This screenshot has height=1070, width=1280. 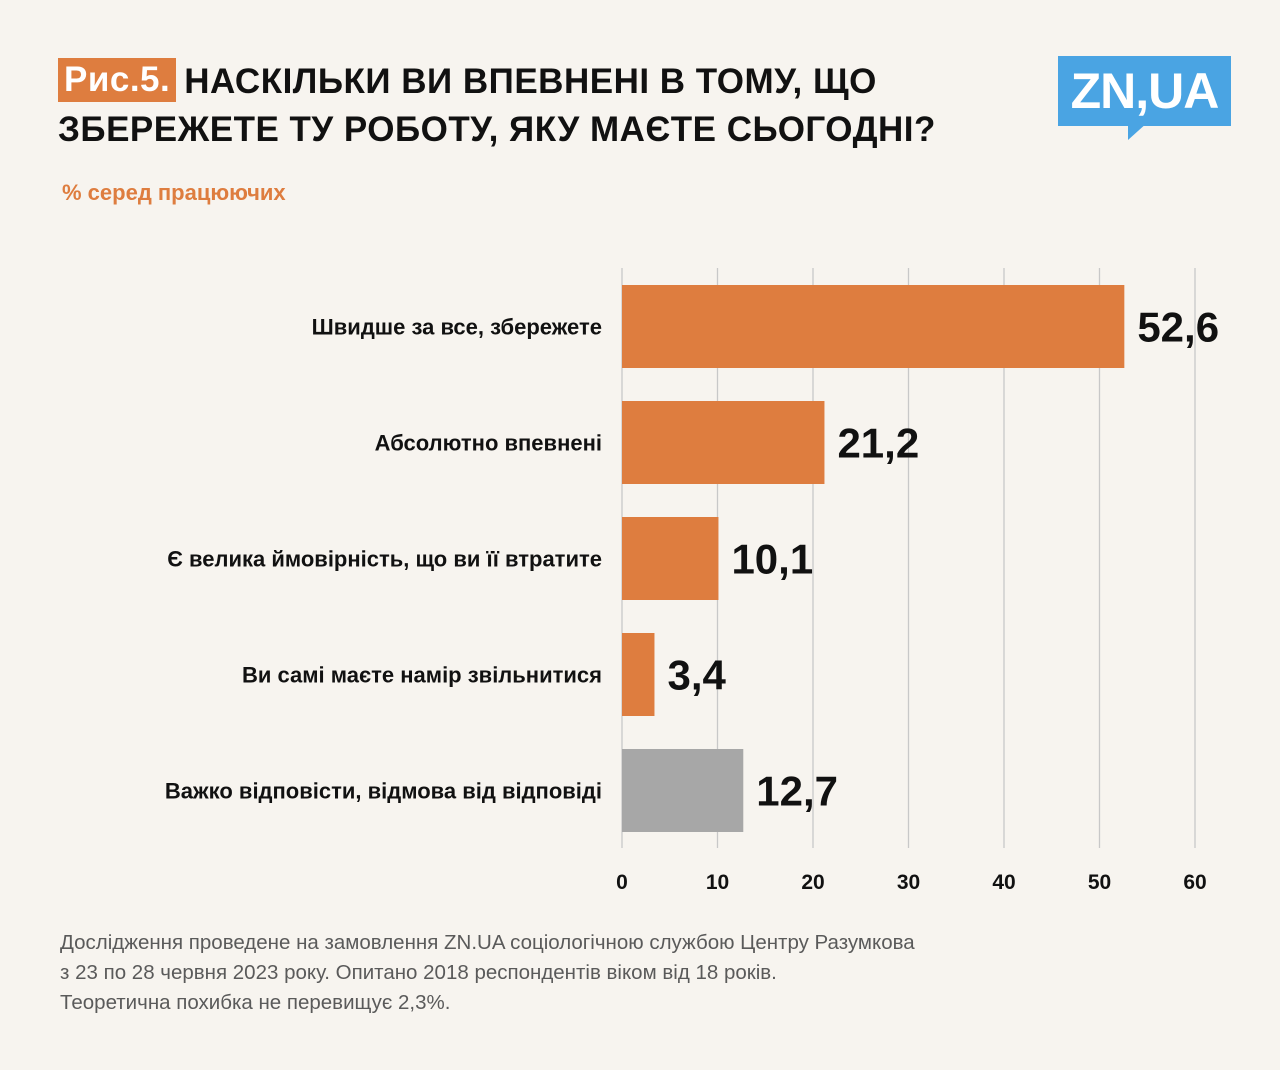 I want to click on footer-line-3: Теоретична похибка не перевищує 2,3%., so click(x=255, y=1002).